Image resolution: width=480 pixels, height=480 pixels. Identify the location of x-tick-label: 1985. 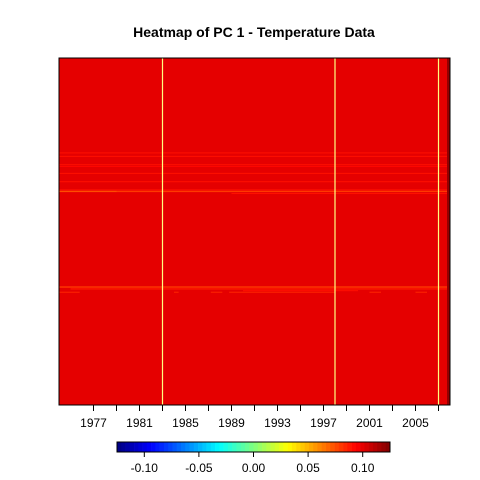
(185, 423).